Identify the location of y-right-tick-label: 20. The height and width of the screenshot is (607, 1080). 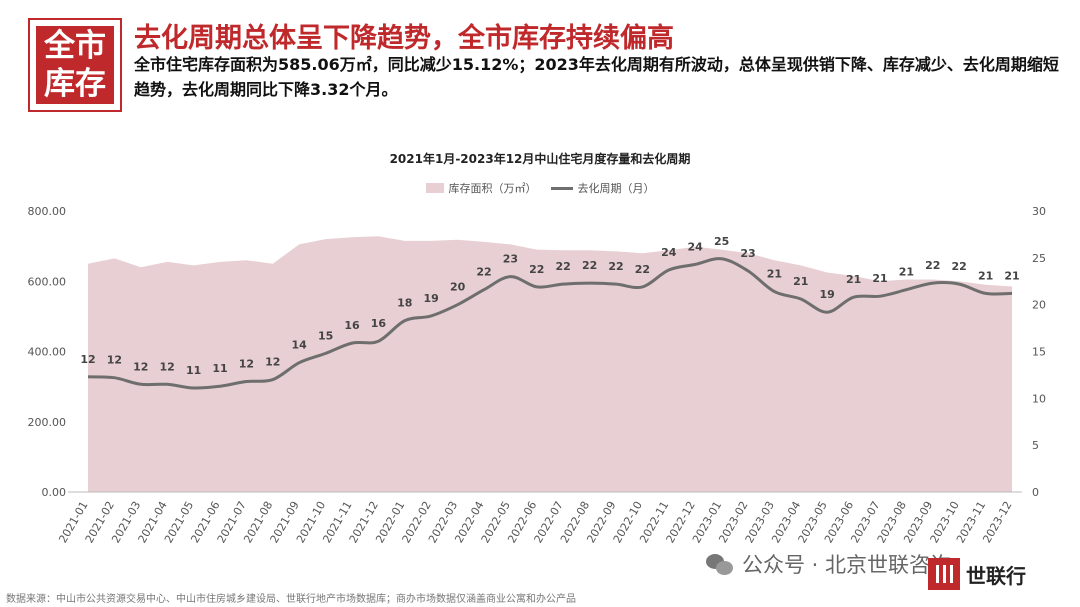
(1039, 305).